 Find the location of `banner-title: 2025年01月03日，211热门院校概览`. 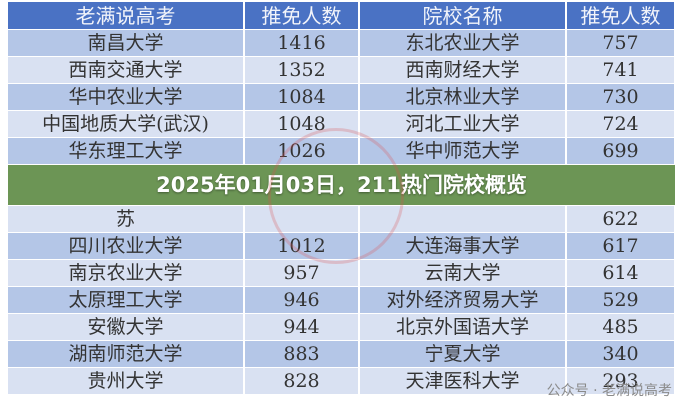

banner-title: 2025年01月03日，211热门院校概览 is located at coordinates (341, 184).